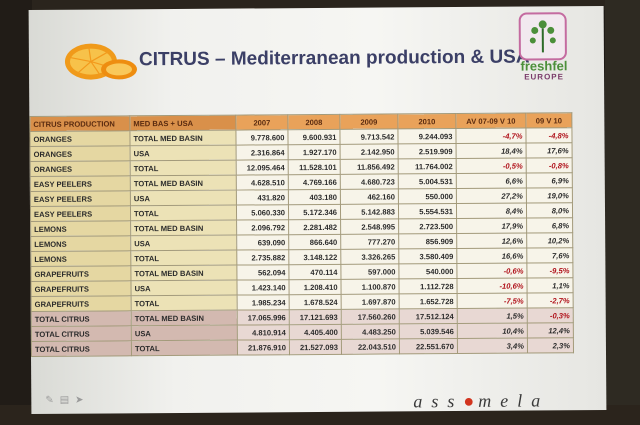  I want to click on table-cell: 1.985.234, so click(263, 302).